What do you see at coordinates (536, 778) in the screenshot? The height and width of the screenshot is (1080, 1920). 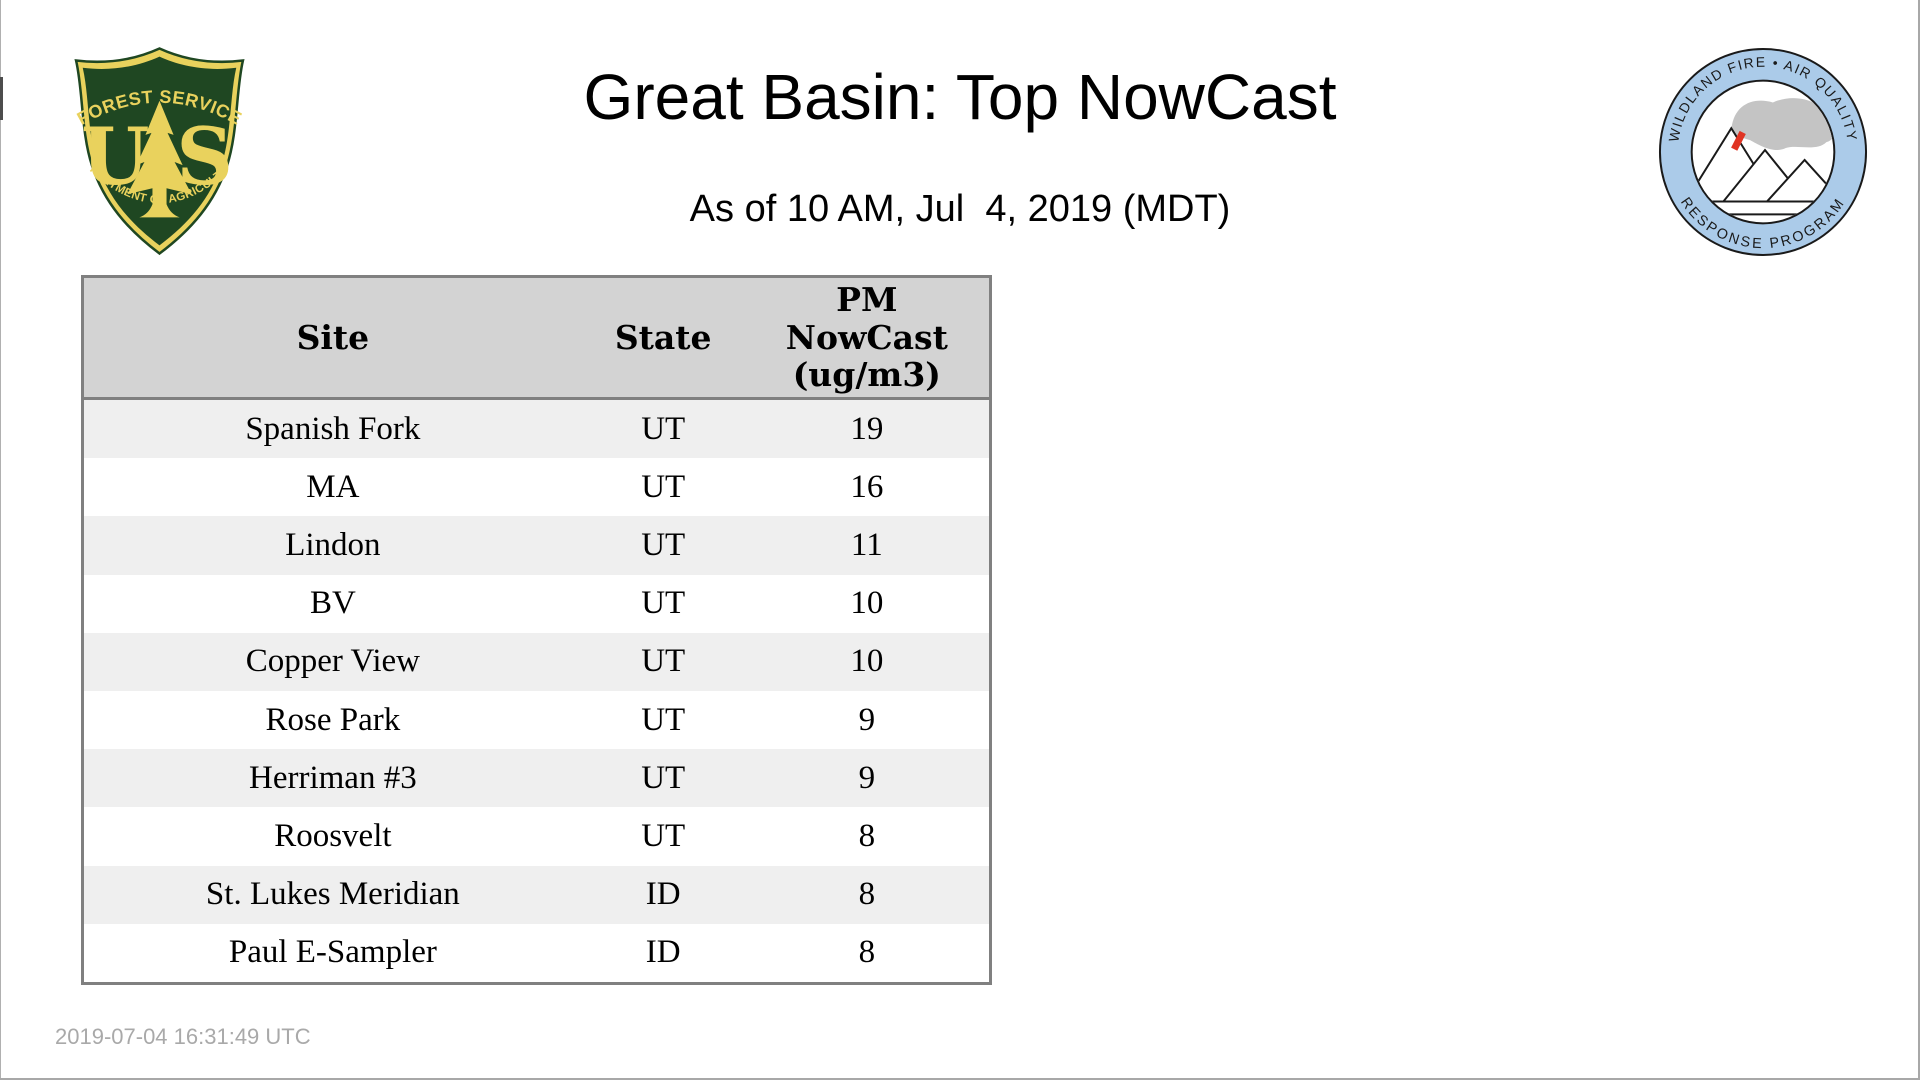 I see `table-row: Herriman #3 UT 9` at bounding box center [536, 778].